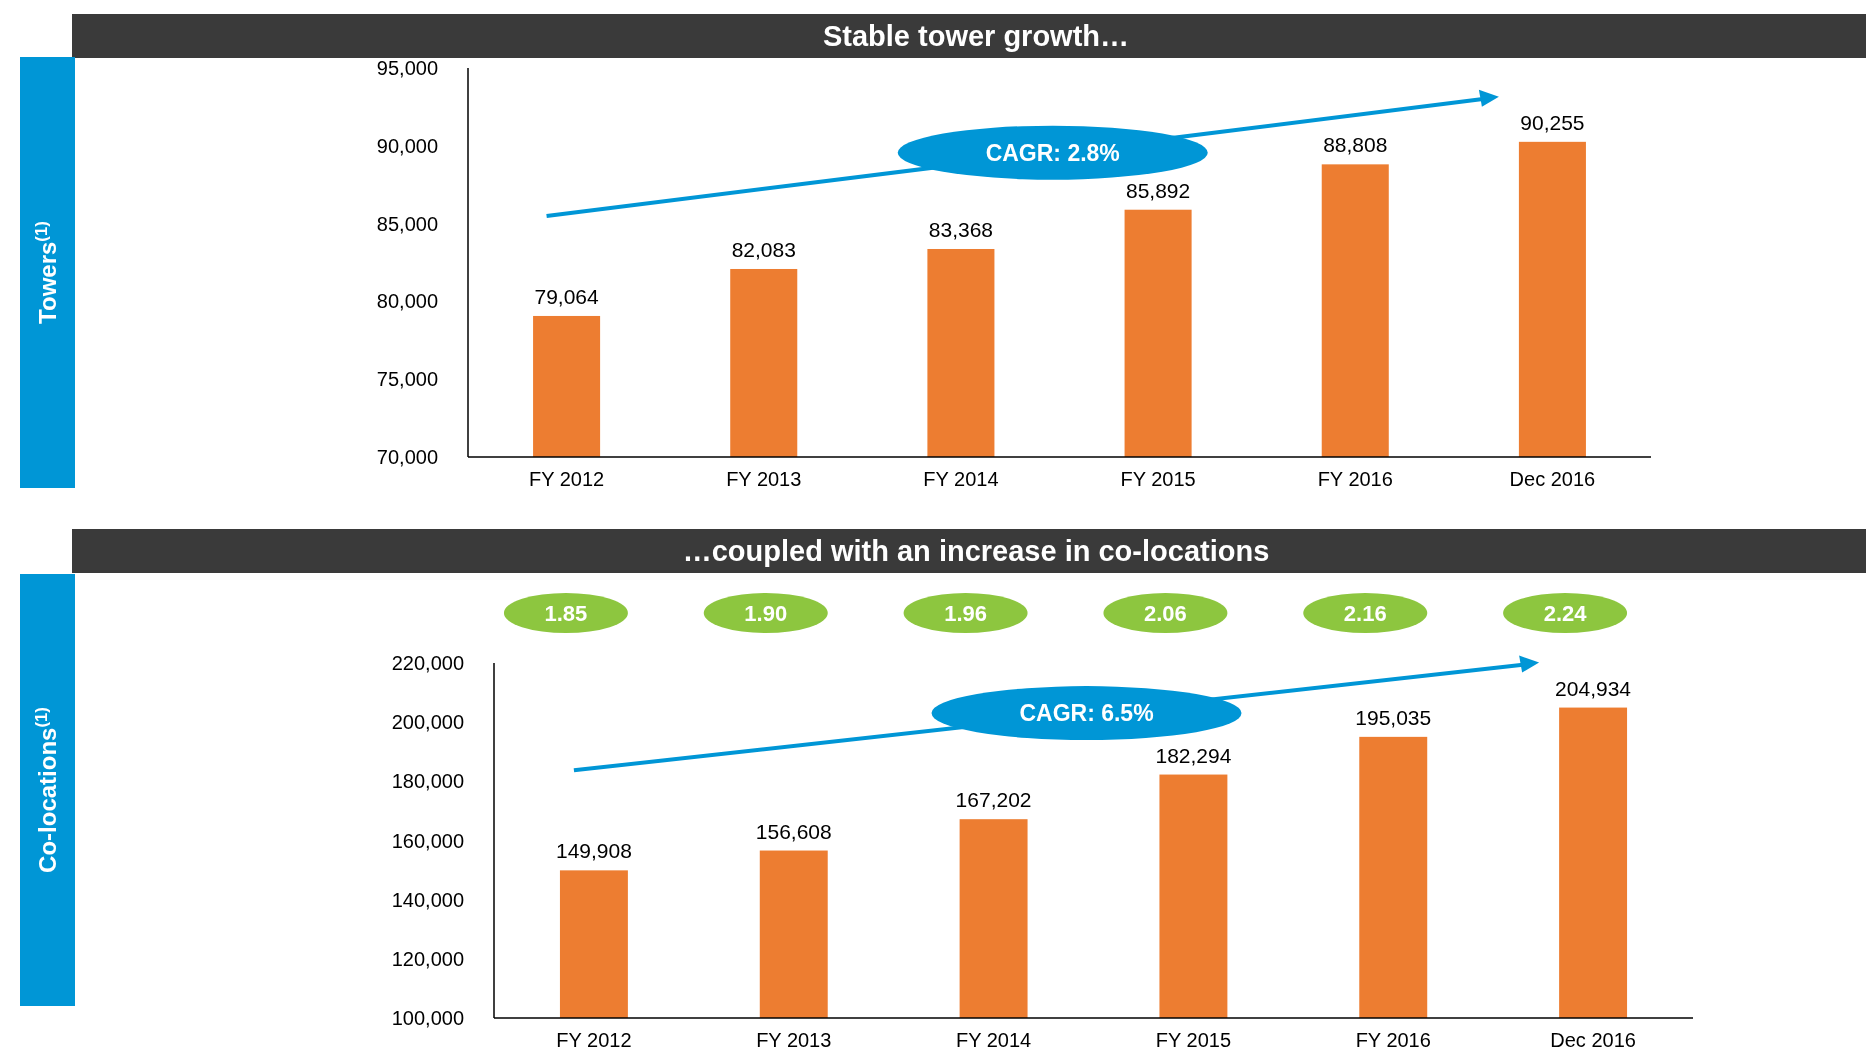  What do you see at coordinates (1393, 717) in the screenshot?
I see `data-label: 195,035` at bounding box center [1393, 717].